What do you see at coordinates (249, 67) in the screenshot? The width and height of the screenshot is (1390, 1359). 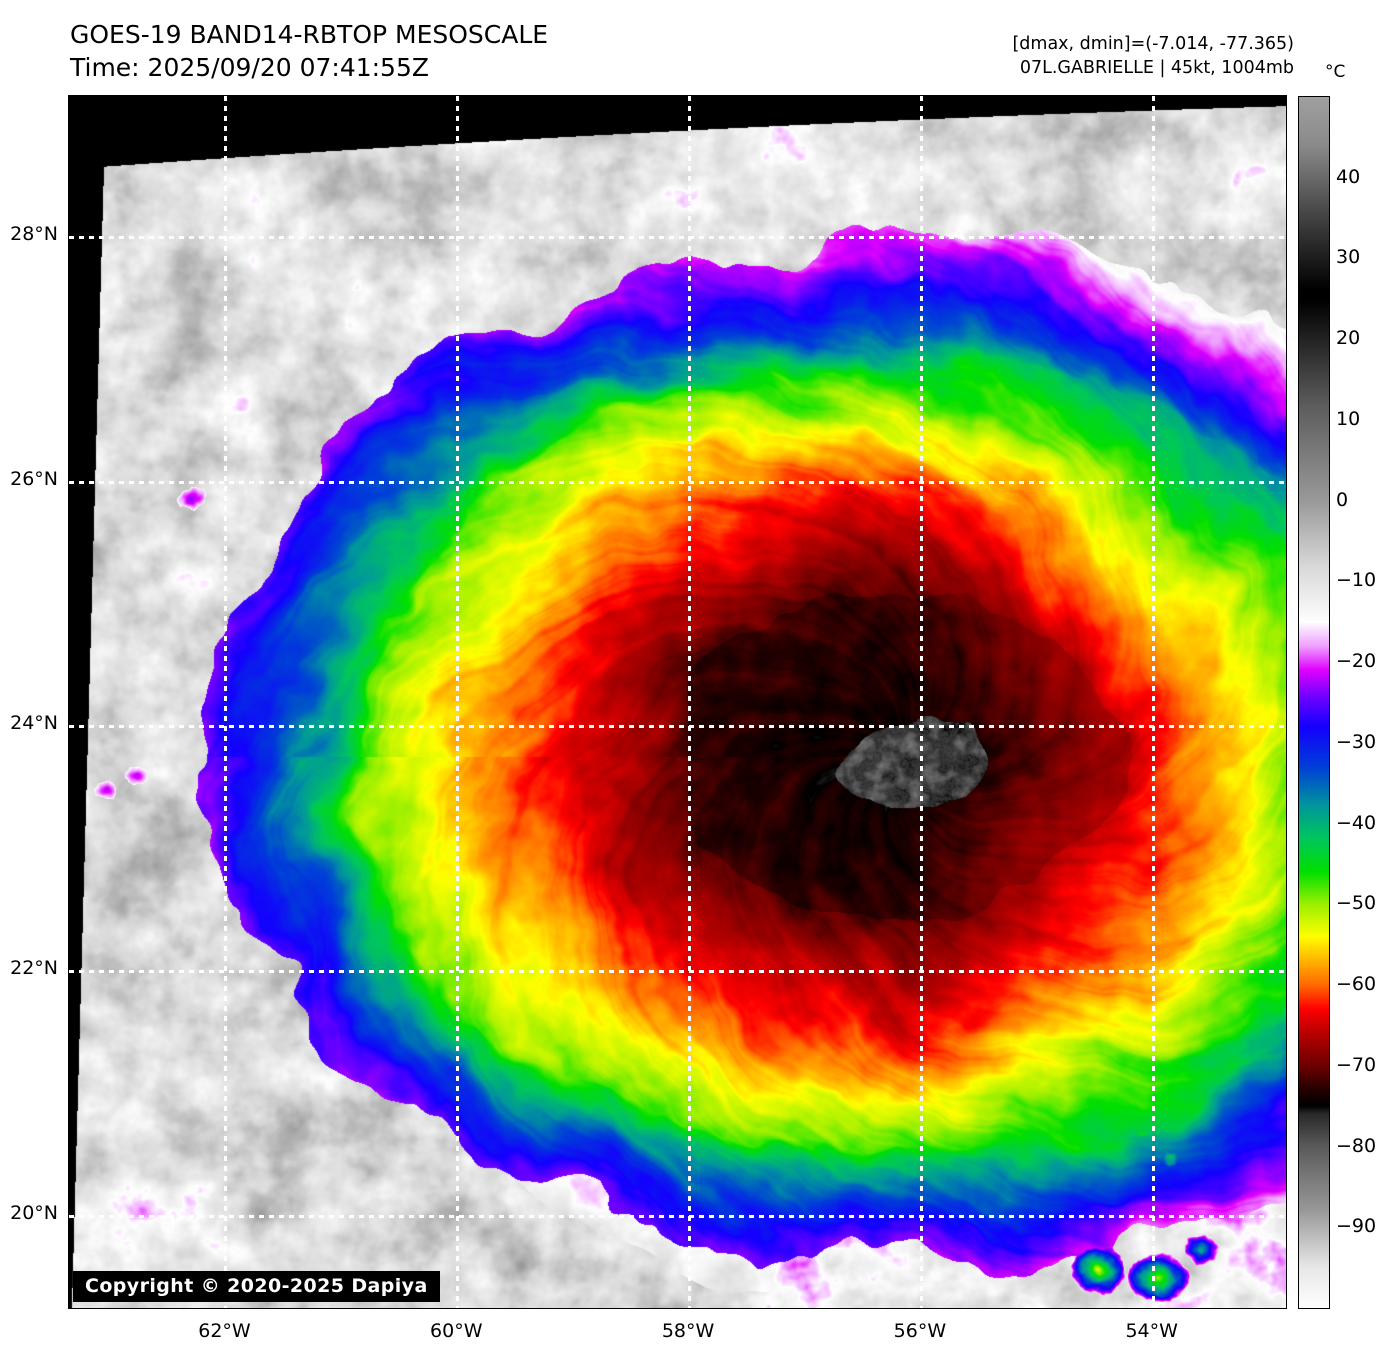 I see `timestamp-label: Time: 2025/09/20 07:41:55Z` at bounding box center [249, 67].